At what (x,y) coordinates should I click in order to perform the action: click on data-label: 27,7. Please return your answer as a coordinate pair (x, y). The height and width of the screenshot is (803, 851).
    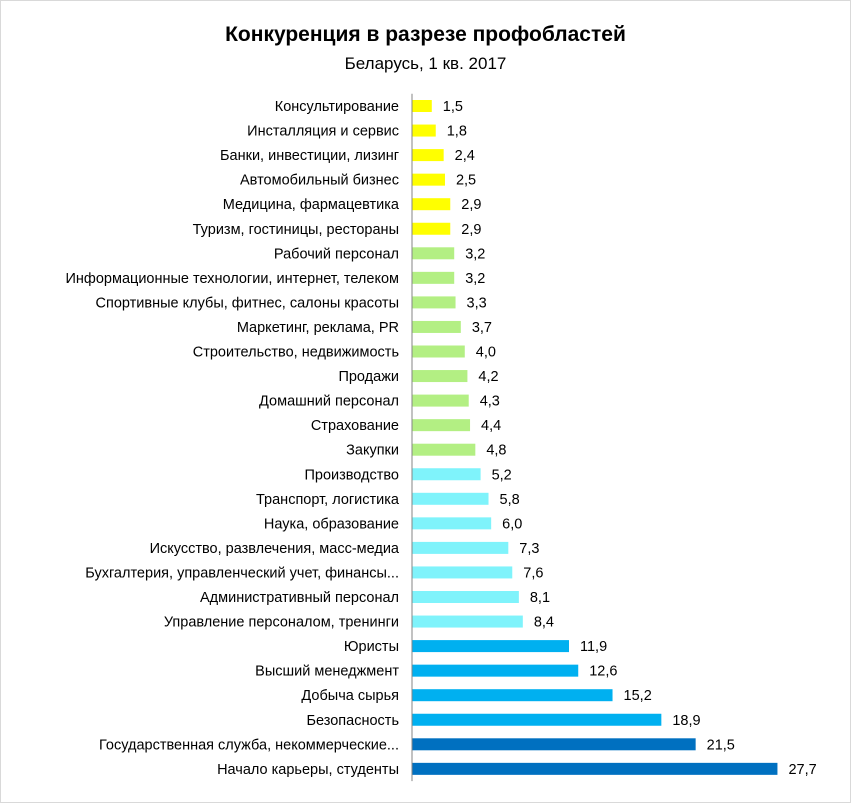
    Looking at the image, I should click on (802, 770).